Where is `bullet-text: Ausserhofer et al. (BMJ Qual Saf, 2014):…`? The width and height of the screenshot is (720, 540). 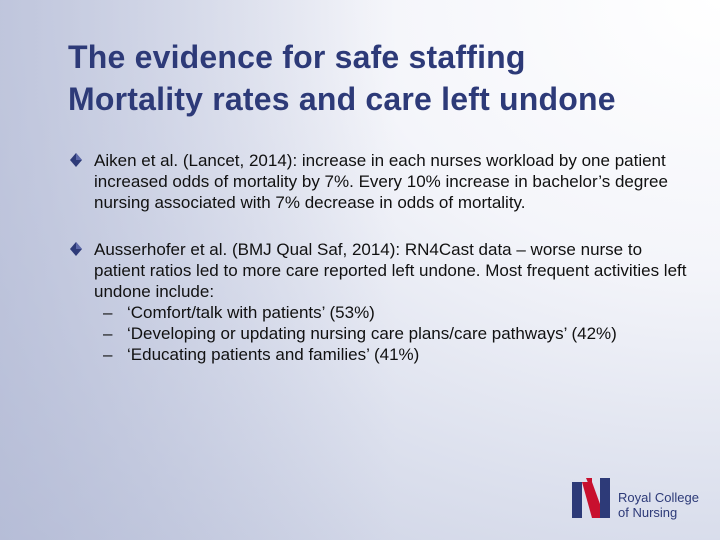
bullet-text: Ausserhofer et al. (BMJ Qual Saf, 2014):… is located at coordinates (390, 270).